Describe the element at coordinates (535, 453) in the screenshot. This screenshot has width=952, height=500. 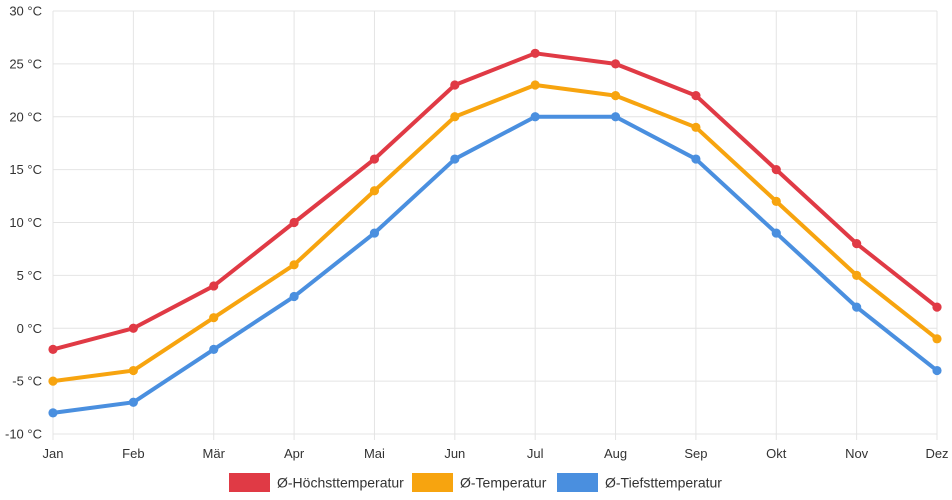
I see `x-tick-label: Jul` at that location.